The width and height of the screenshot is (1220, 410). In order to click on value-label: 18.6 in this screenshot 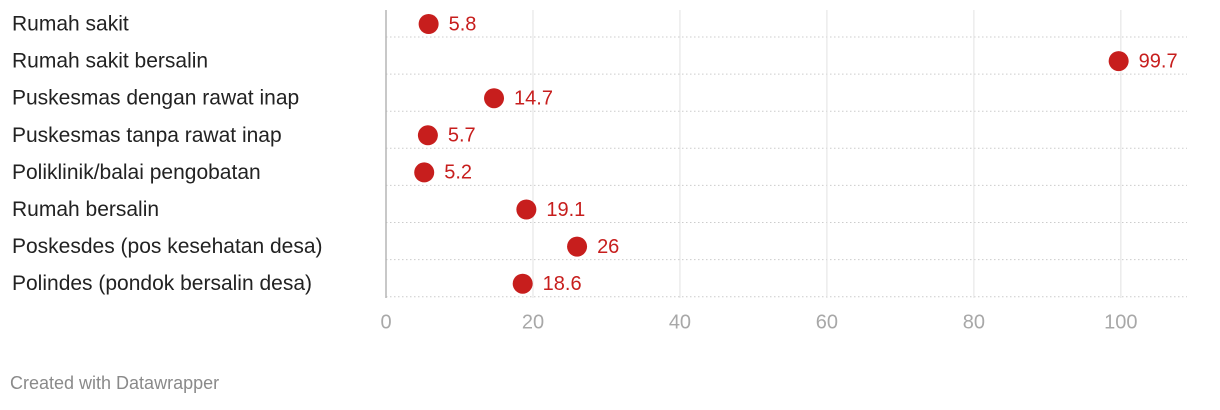, I will do `click(562, 284)`.